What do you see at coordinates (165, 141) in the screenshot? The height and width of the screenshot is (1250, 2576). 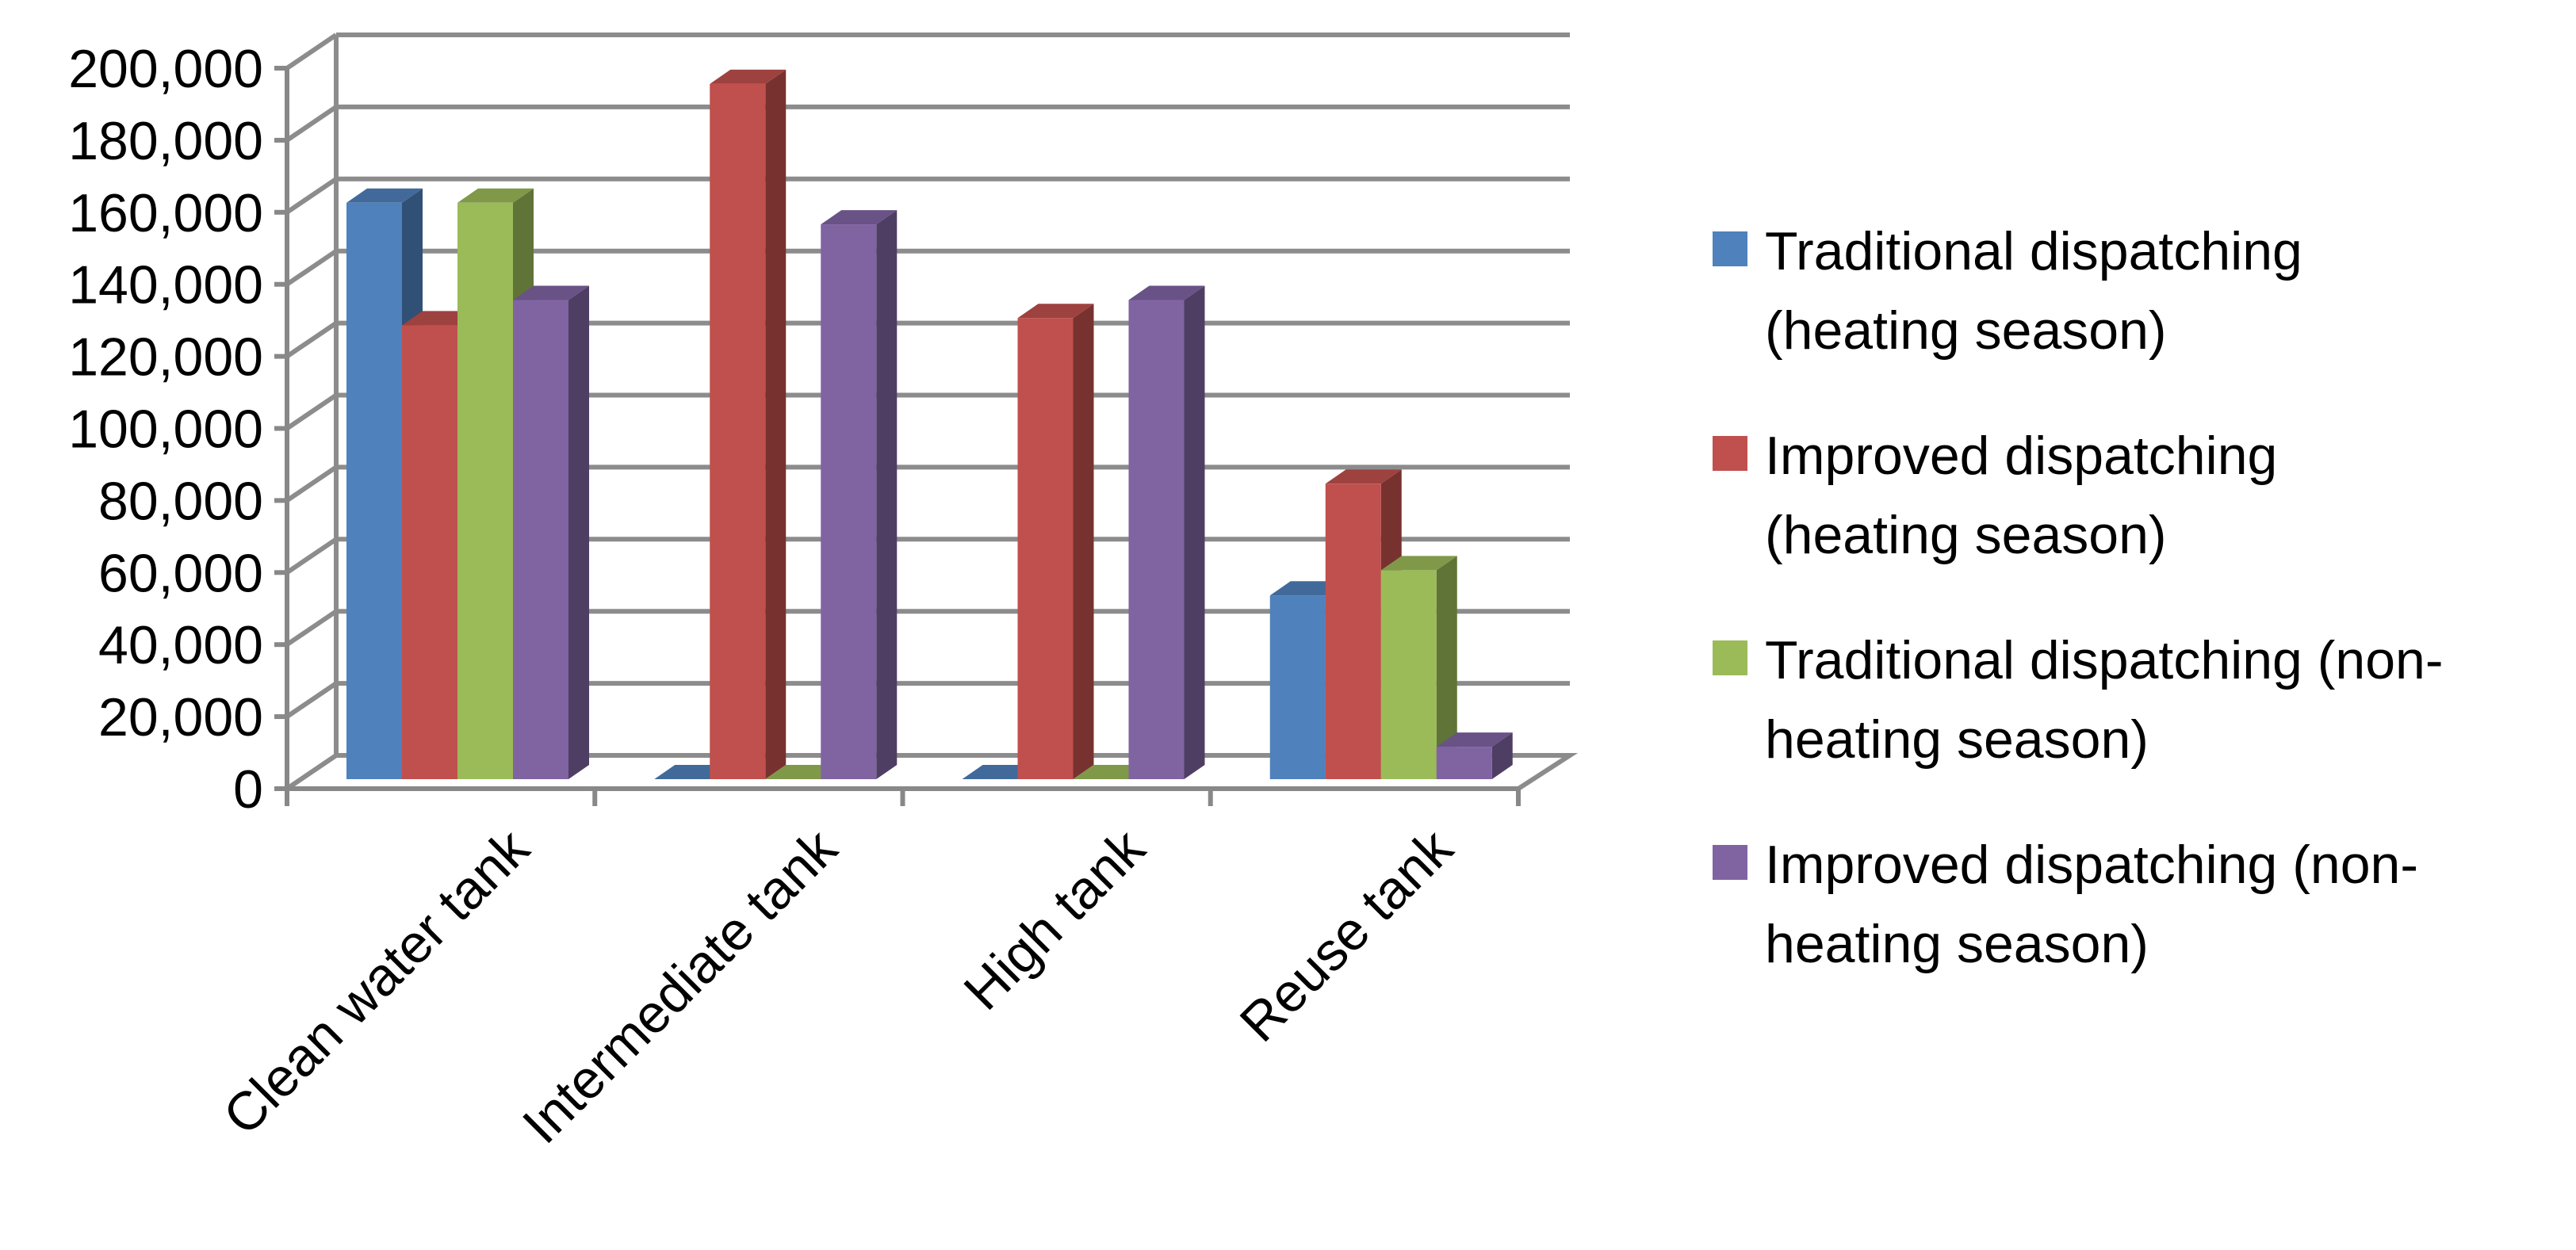 I see `y-tick-label: 180,000` at bounding box center [165, 141].